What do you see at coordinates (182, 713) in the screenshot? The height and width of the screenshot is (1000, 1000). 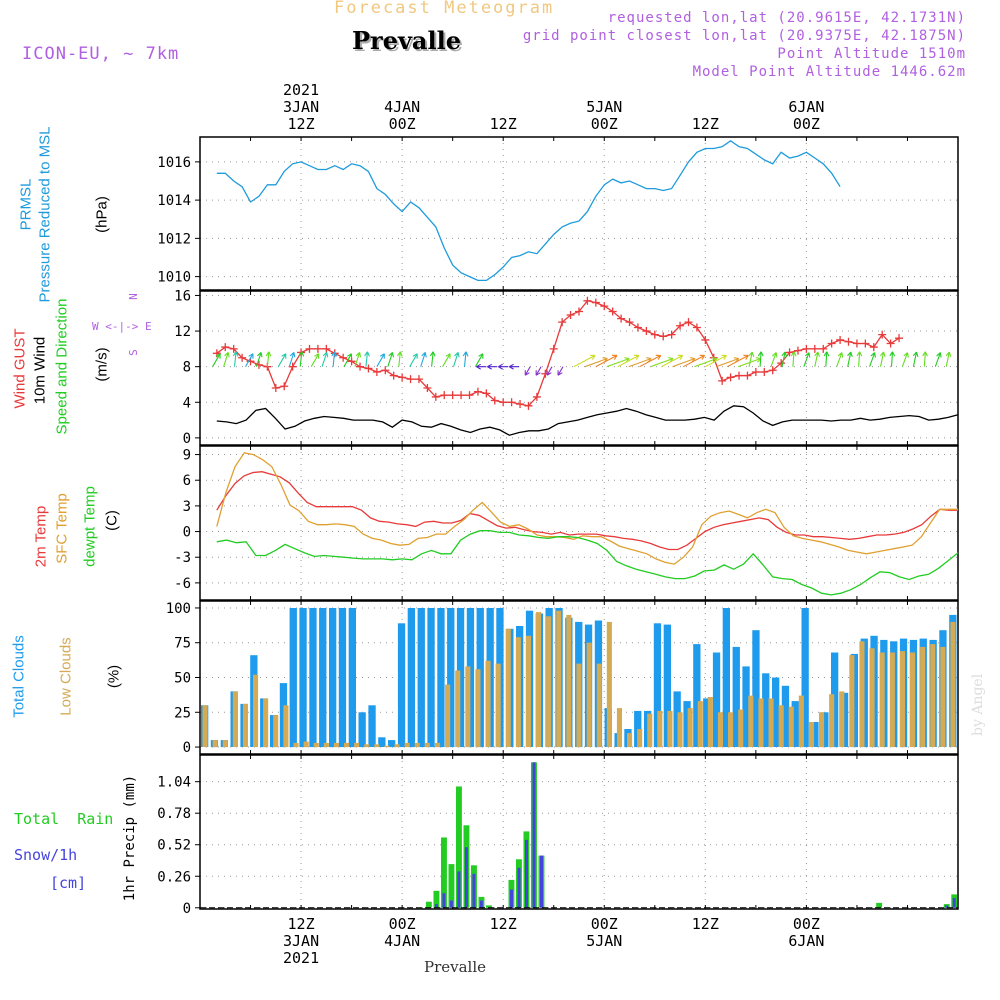 I see `y-tick-label: 25` at bounding box center [182, 713].